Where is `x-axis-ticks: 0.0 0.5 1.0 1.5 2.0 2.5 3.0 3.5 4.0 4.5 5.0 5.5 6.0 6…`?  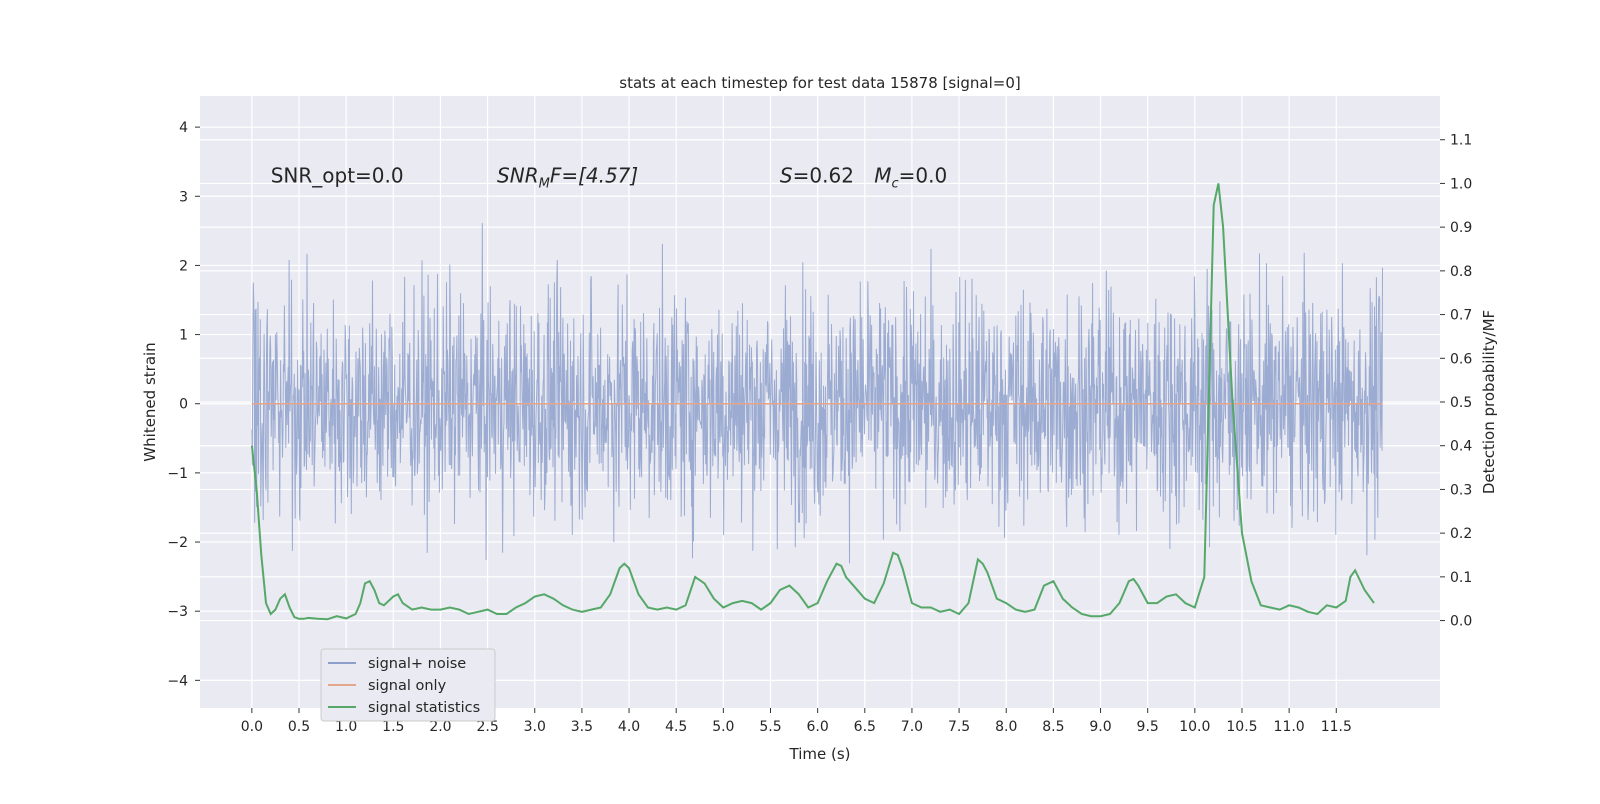
x-axis-ticks: 0.0 0.5 1.0 1.5 2.0 2.5 3.0 3.5 4.0 4.5 5.0 5.5 6.0 6… is located at coordinates (796, 721).